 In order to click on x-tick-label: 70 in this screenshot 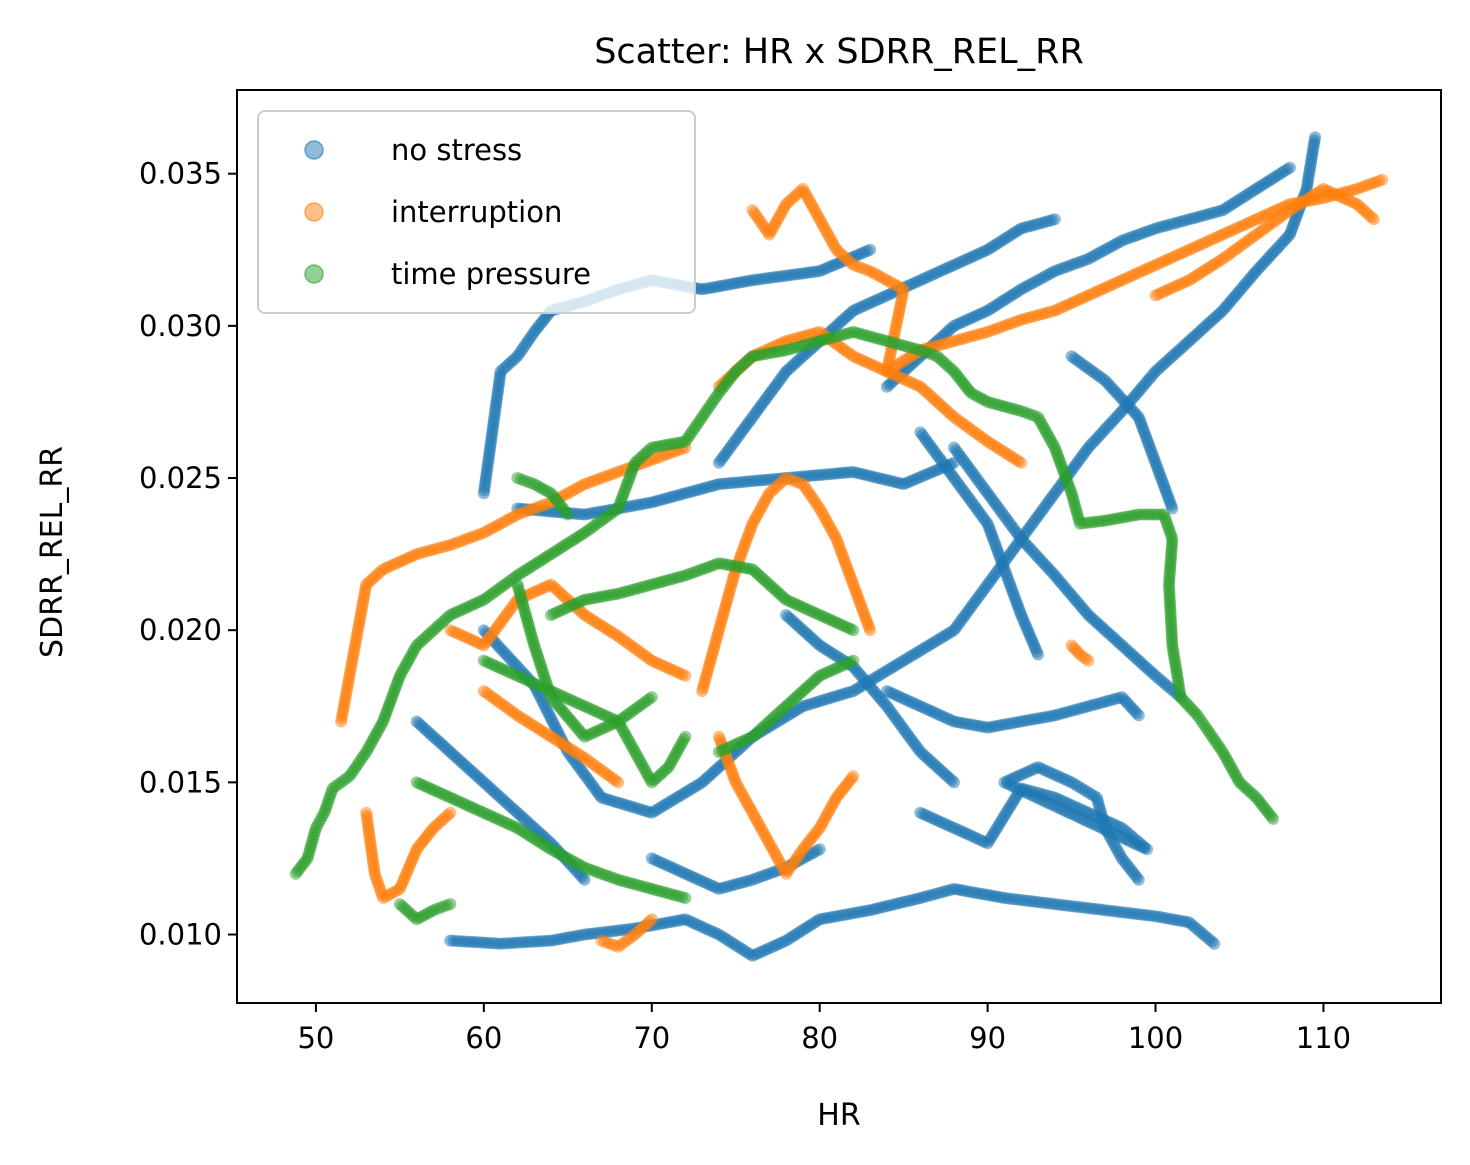, I will do `click(651, 1038)`.